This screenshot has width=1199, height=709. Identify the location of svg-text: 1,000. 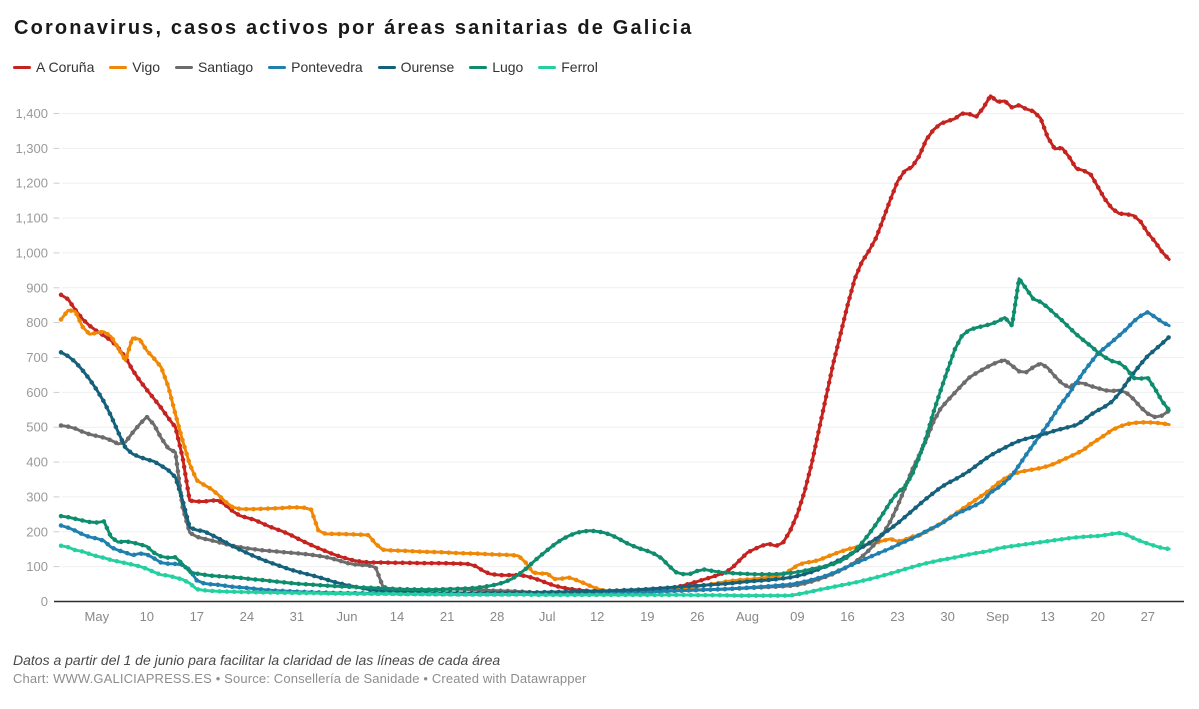
(31, 252).